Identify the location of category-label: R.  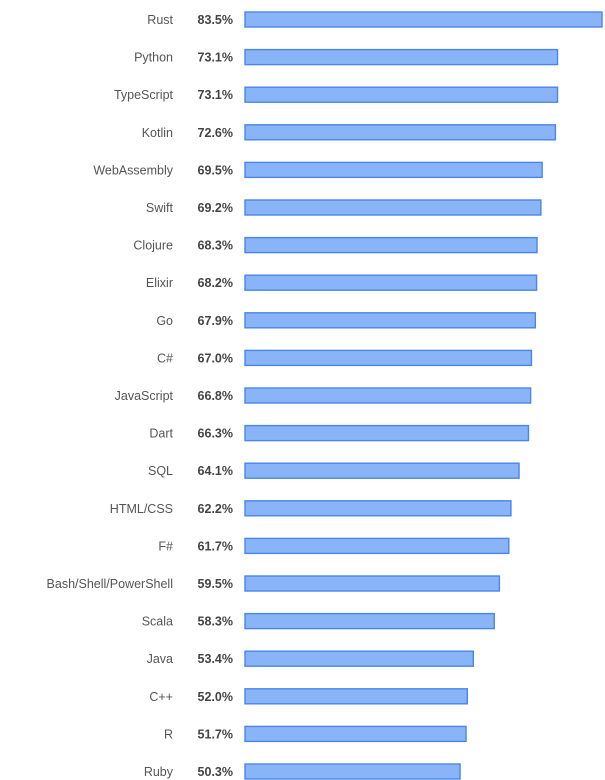
(168, 734).